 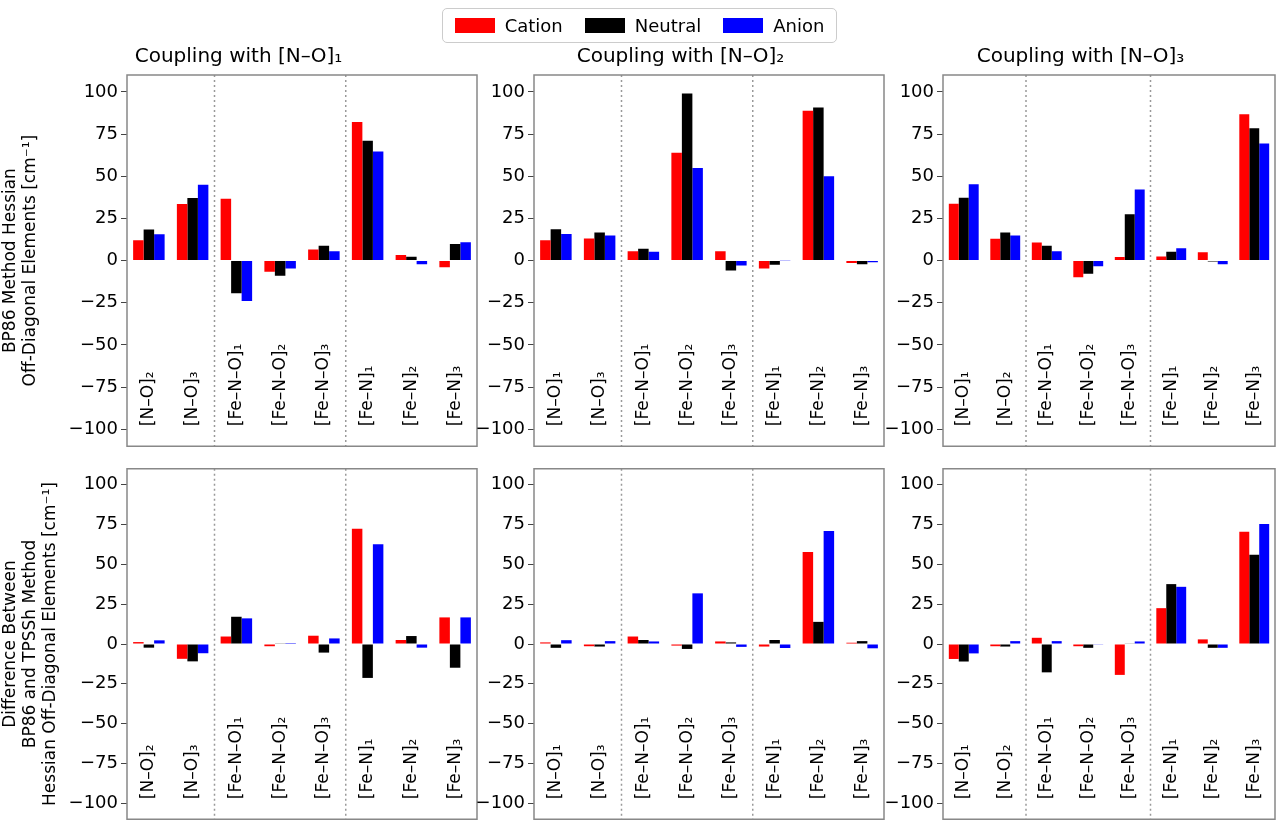 I want to click on x-tick-label: [Fe–N–O]₃, so click(x=729, y=758).